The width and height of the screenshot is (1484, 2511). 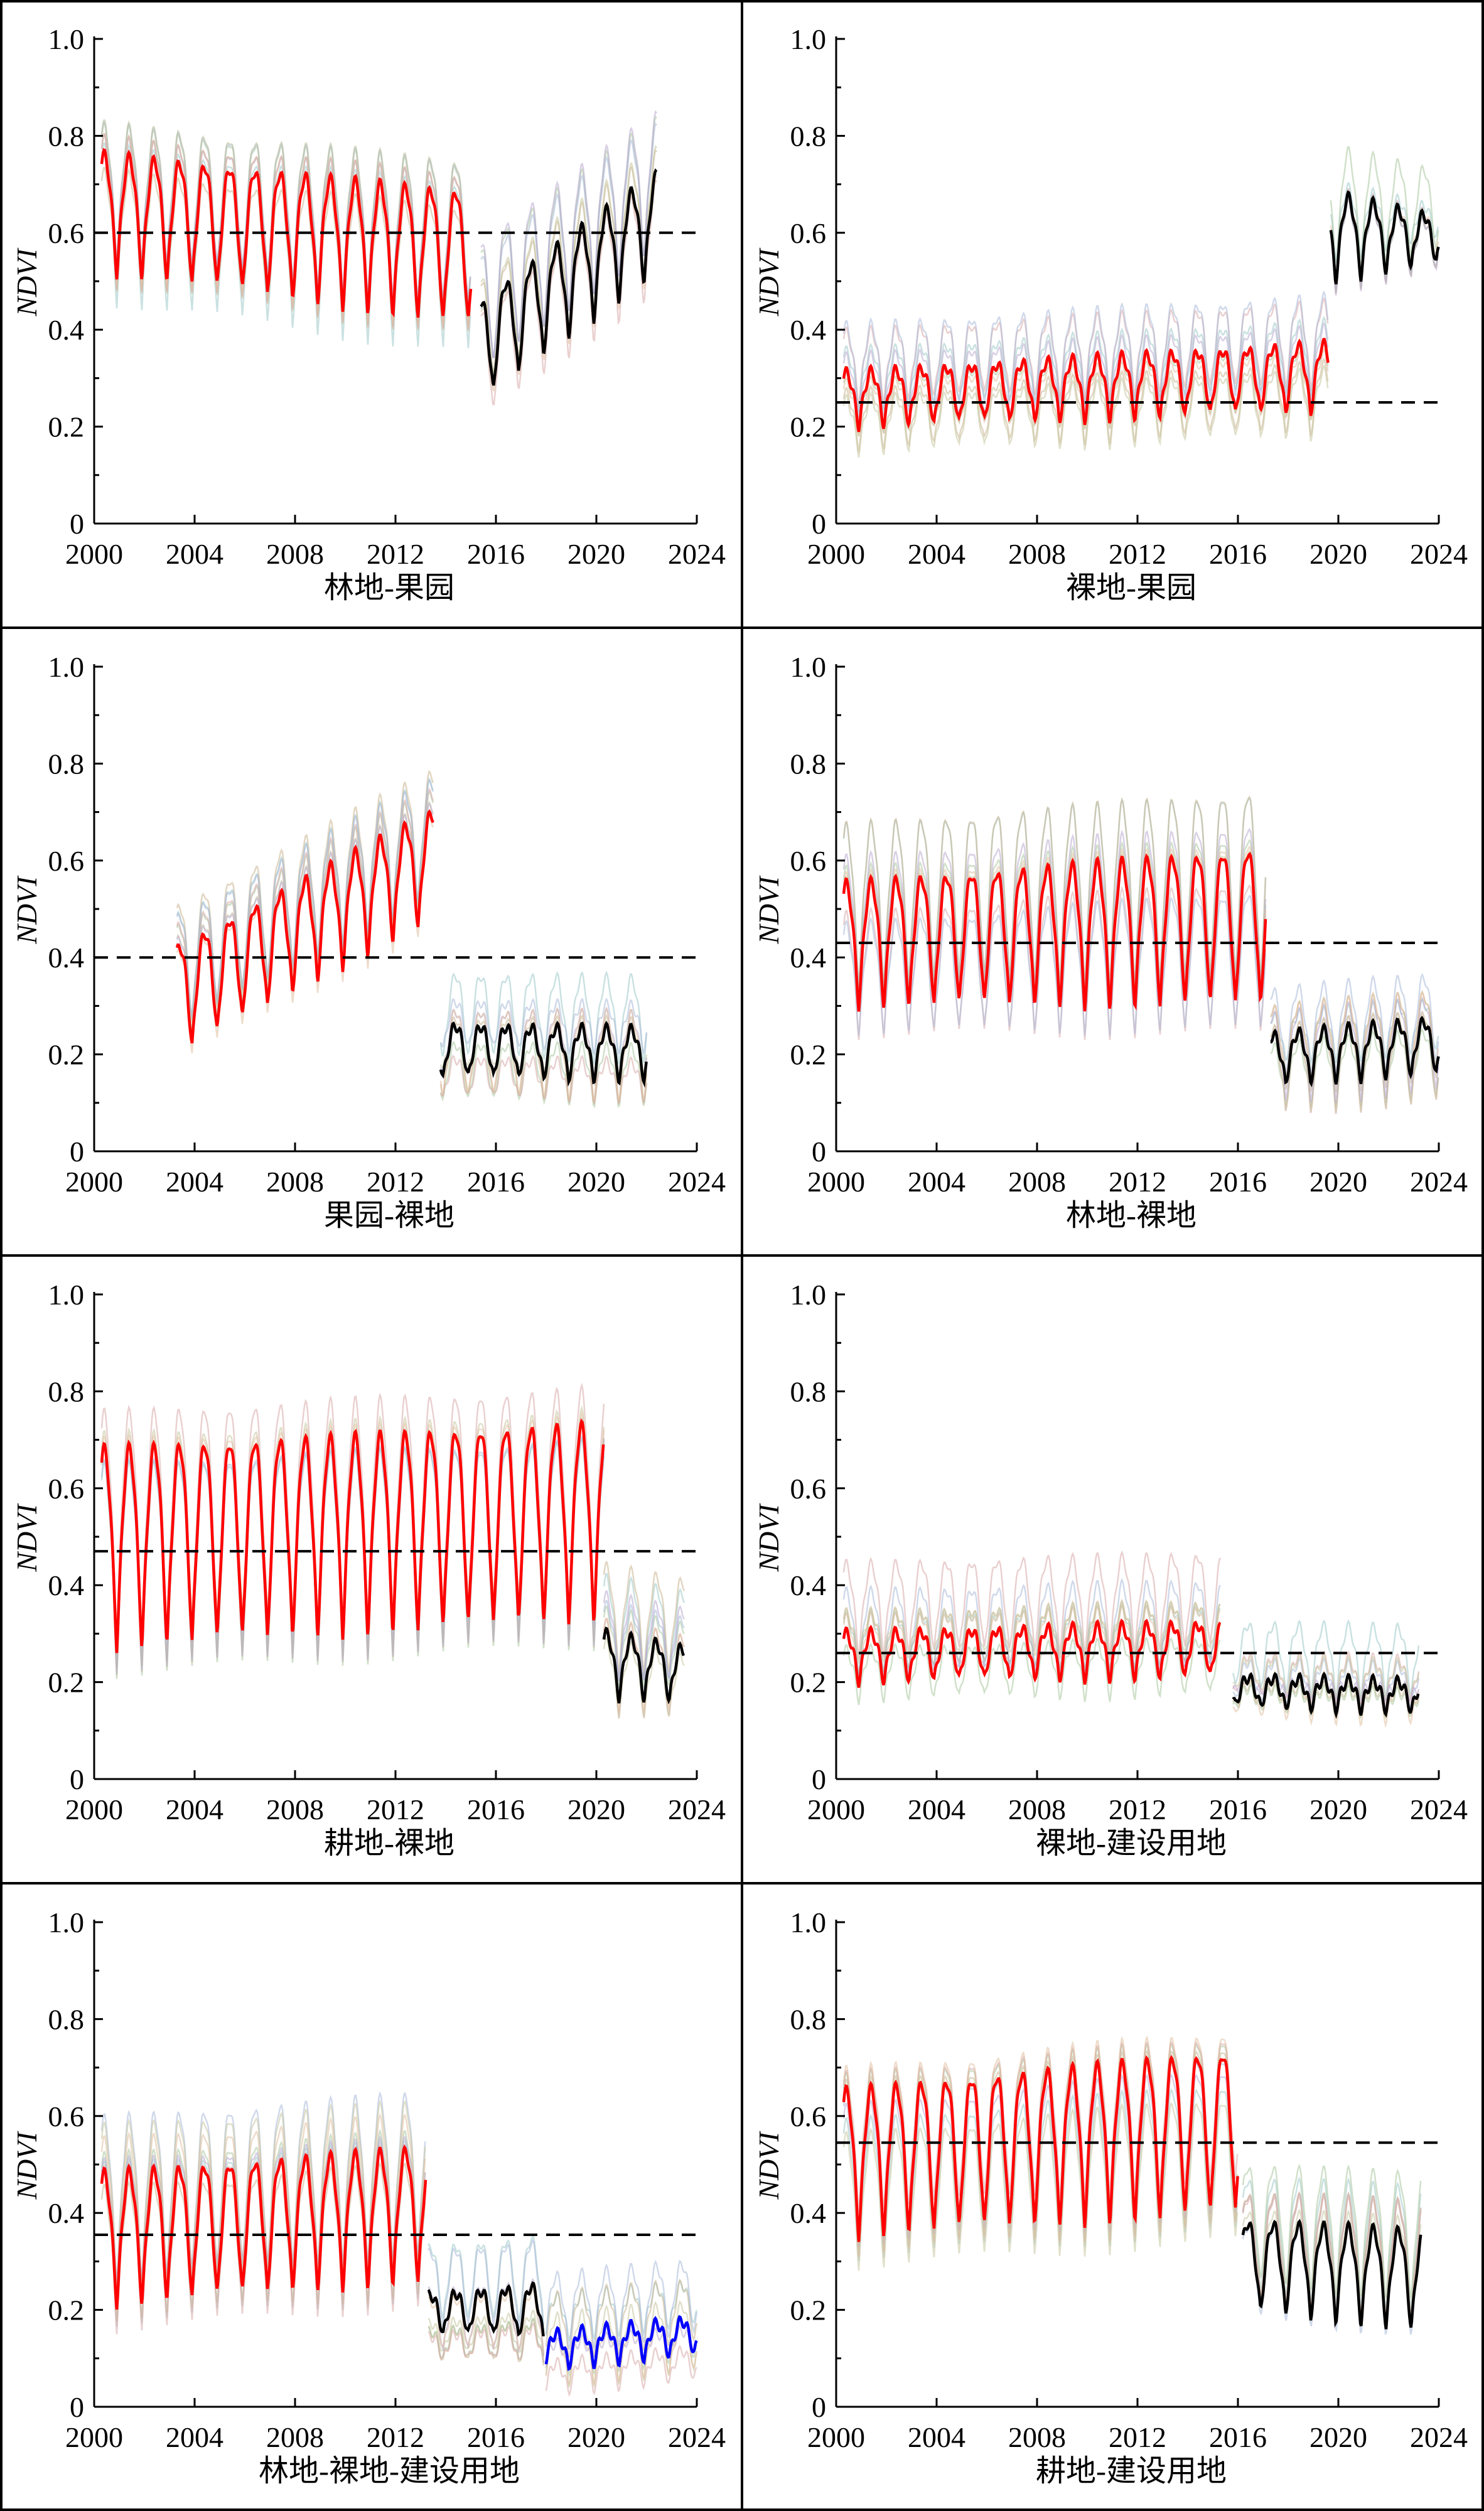 What do you see at coordinates (389, 1843) in the screenshot?
I see `panel-title: 耕地-裸地` at bounding box center [389, 1843].